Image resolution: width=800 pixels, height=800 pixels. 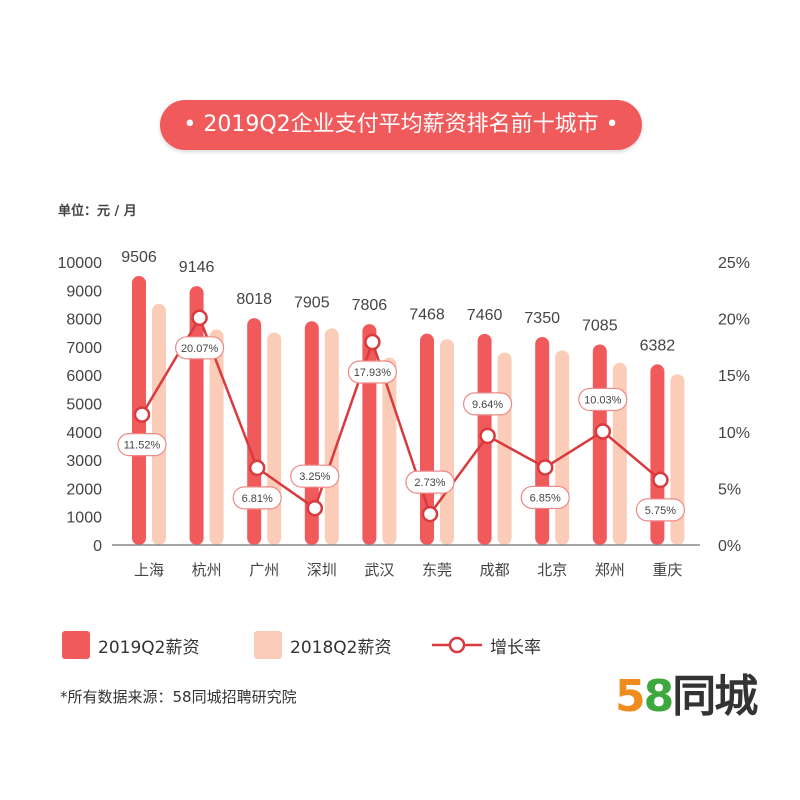 I want to click on bar-value-label: 7085, so click(x=600, y=325).